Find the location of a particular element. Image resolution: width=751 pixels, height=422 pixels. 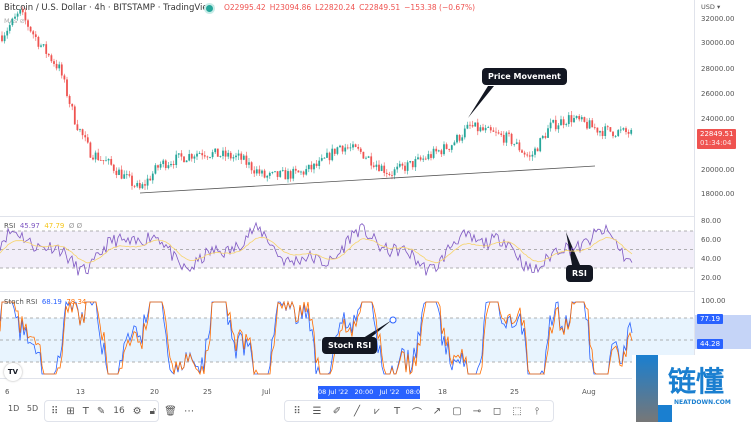

stoch-d-tag: 44.28 is located at coordinates (710, 344).